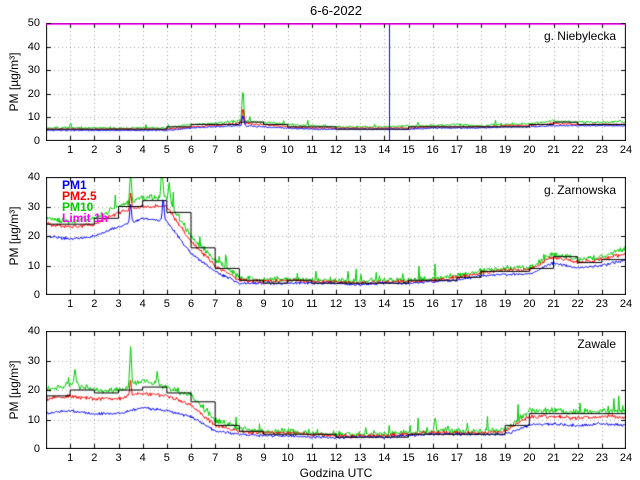  I want to click on legend-item-limit: Limit 1h, so click(85, 218).